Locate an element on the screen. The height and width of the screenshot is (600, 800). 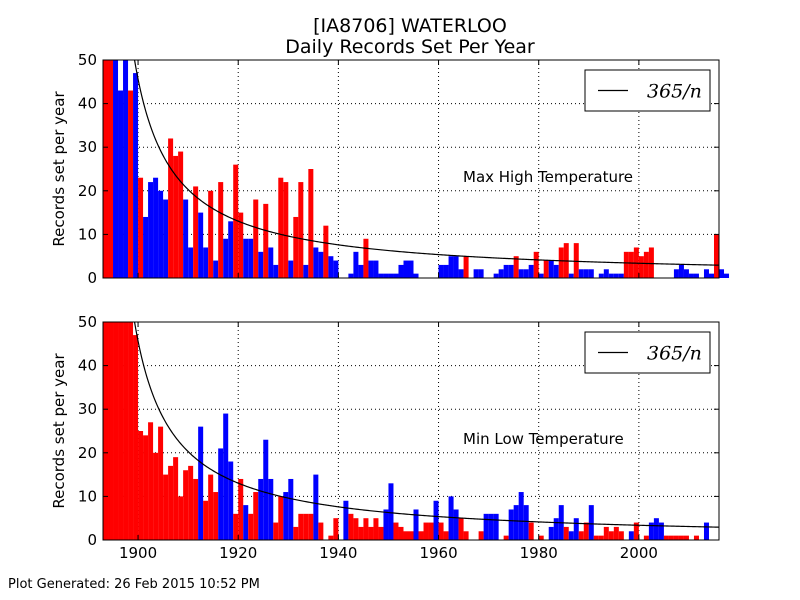
x-tick-label: 1900 is located at coordinates (138, 553).